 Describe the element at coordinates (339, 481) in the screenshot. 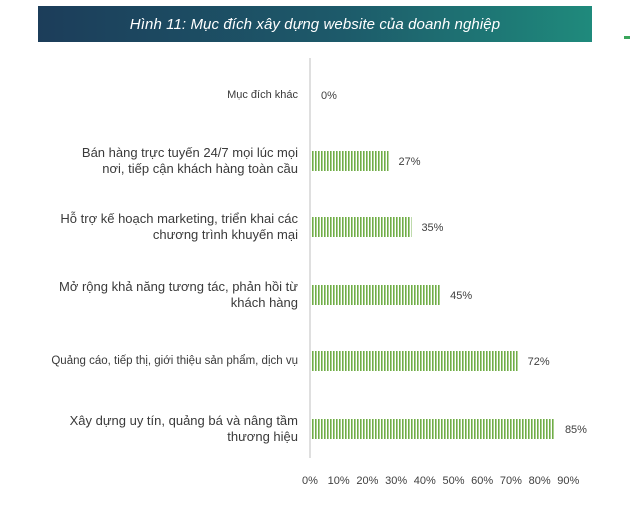

I see `x-tick-label: 10%` at that location.